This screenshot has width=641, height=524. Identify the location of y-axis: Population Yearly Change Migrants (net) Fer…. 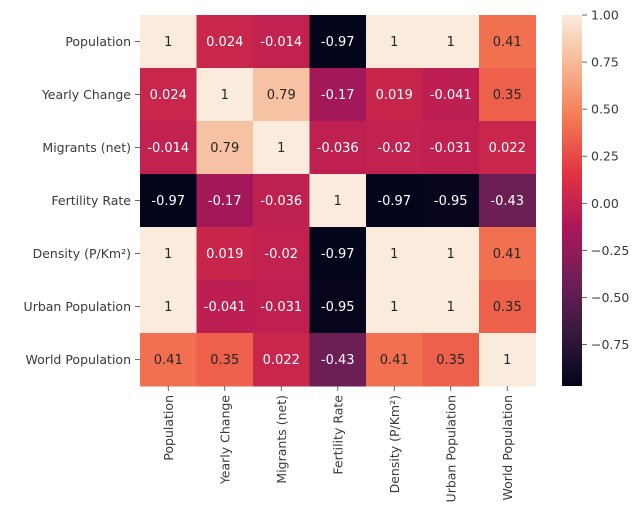
(82, 200).